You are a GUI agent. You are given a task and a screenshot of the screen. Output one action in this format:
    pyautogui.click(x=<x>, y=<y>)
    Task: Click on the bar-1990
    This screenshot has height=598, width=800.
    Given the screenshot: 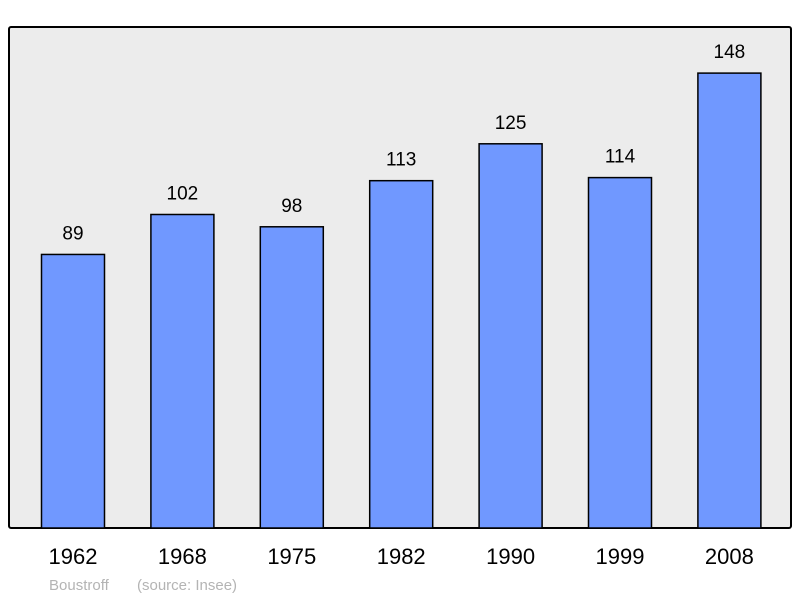 What is the action you would take?
    pyautogui.click(x=510, y=336)
    